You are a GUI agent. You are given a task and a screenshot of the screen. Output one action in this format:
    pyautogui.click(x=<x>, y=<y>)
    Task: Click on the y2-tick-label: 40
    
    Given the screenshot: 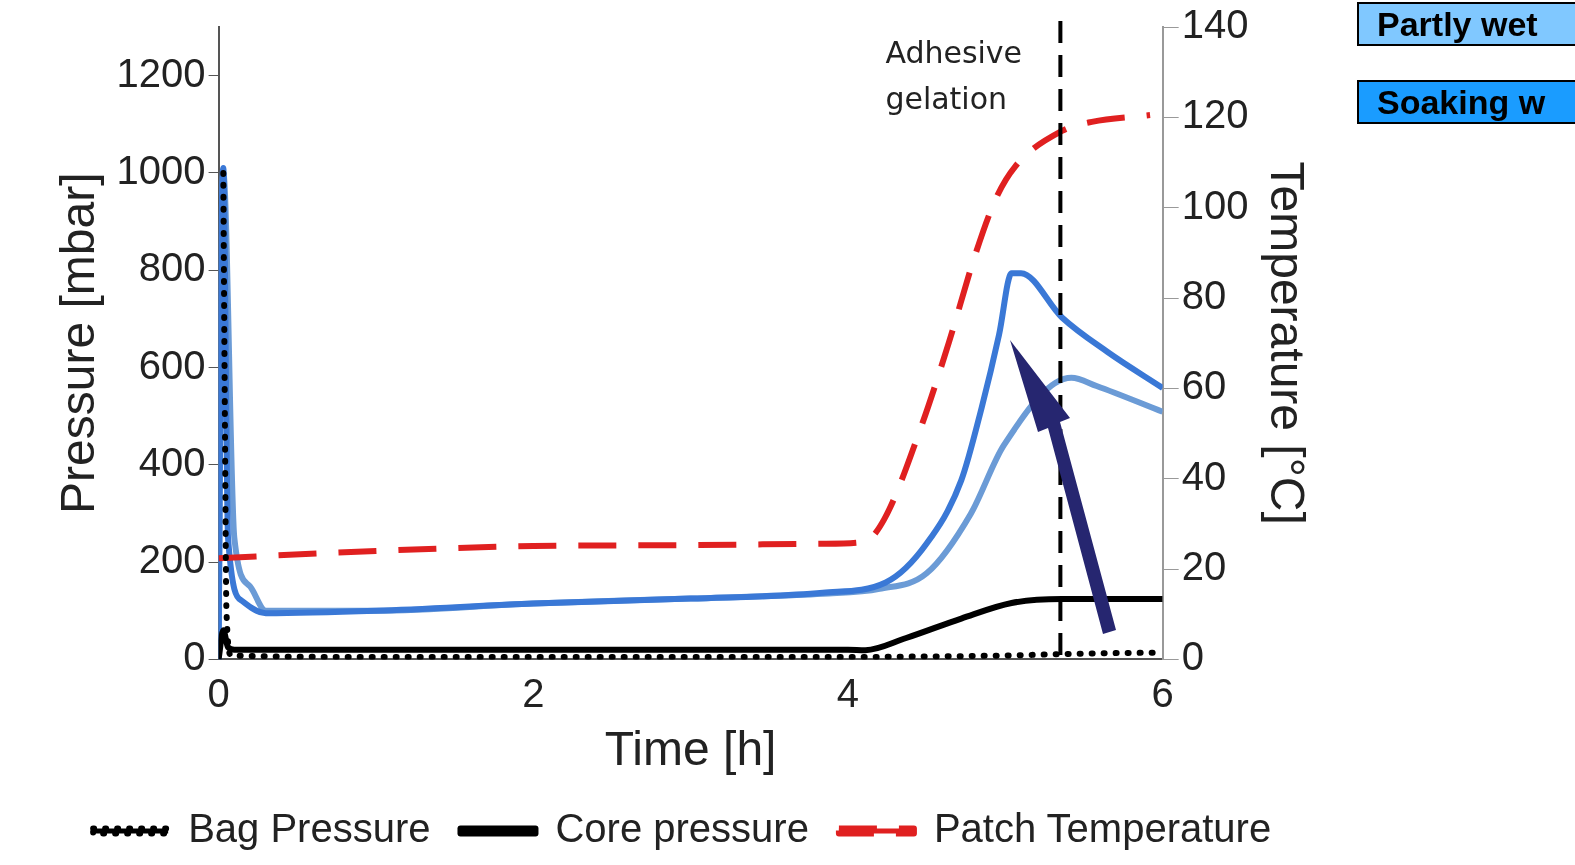 What is the action you would take?
    pyautogui.click(x=1204, y=475)
    